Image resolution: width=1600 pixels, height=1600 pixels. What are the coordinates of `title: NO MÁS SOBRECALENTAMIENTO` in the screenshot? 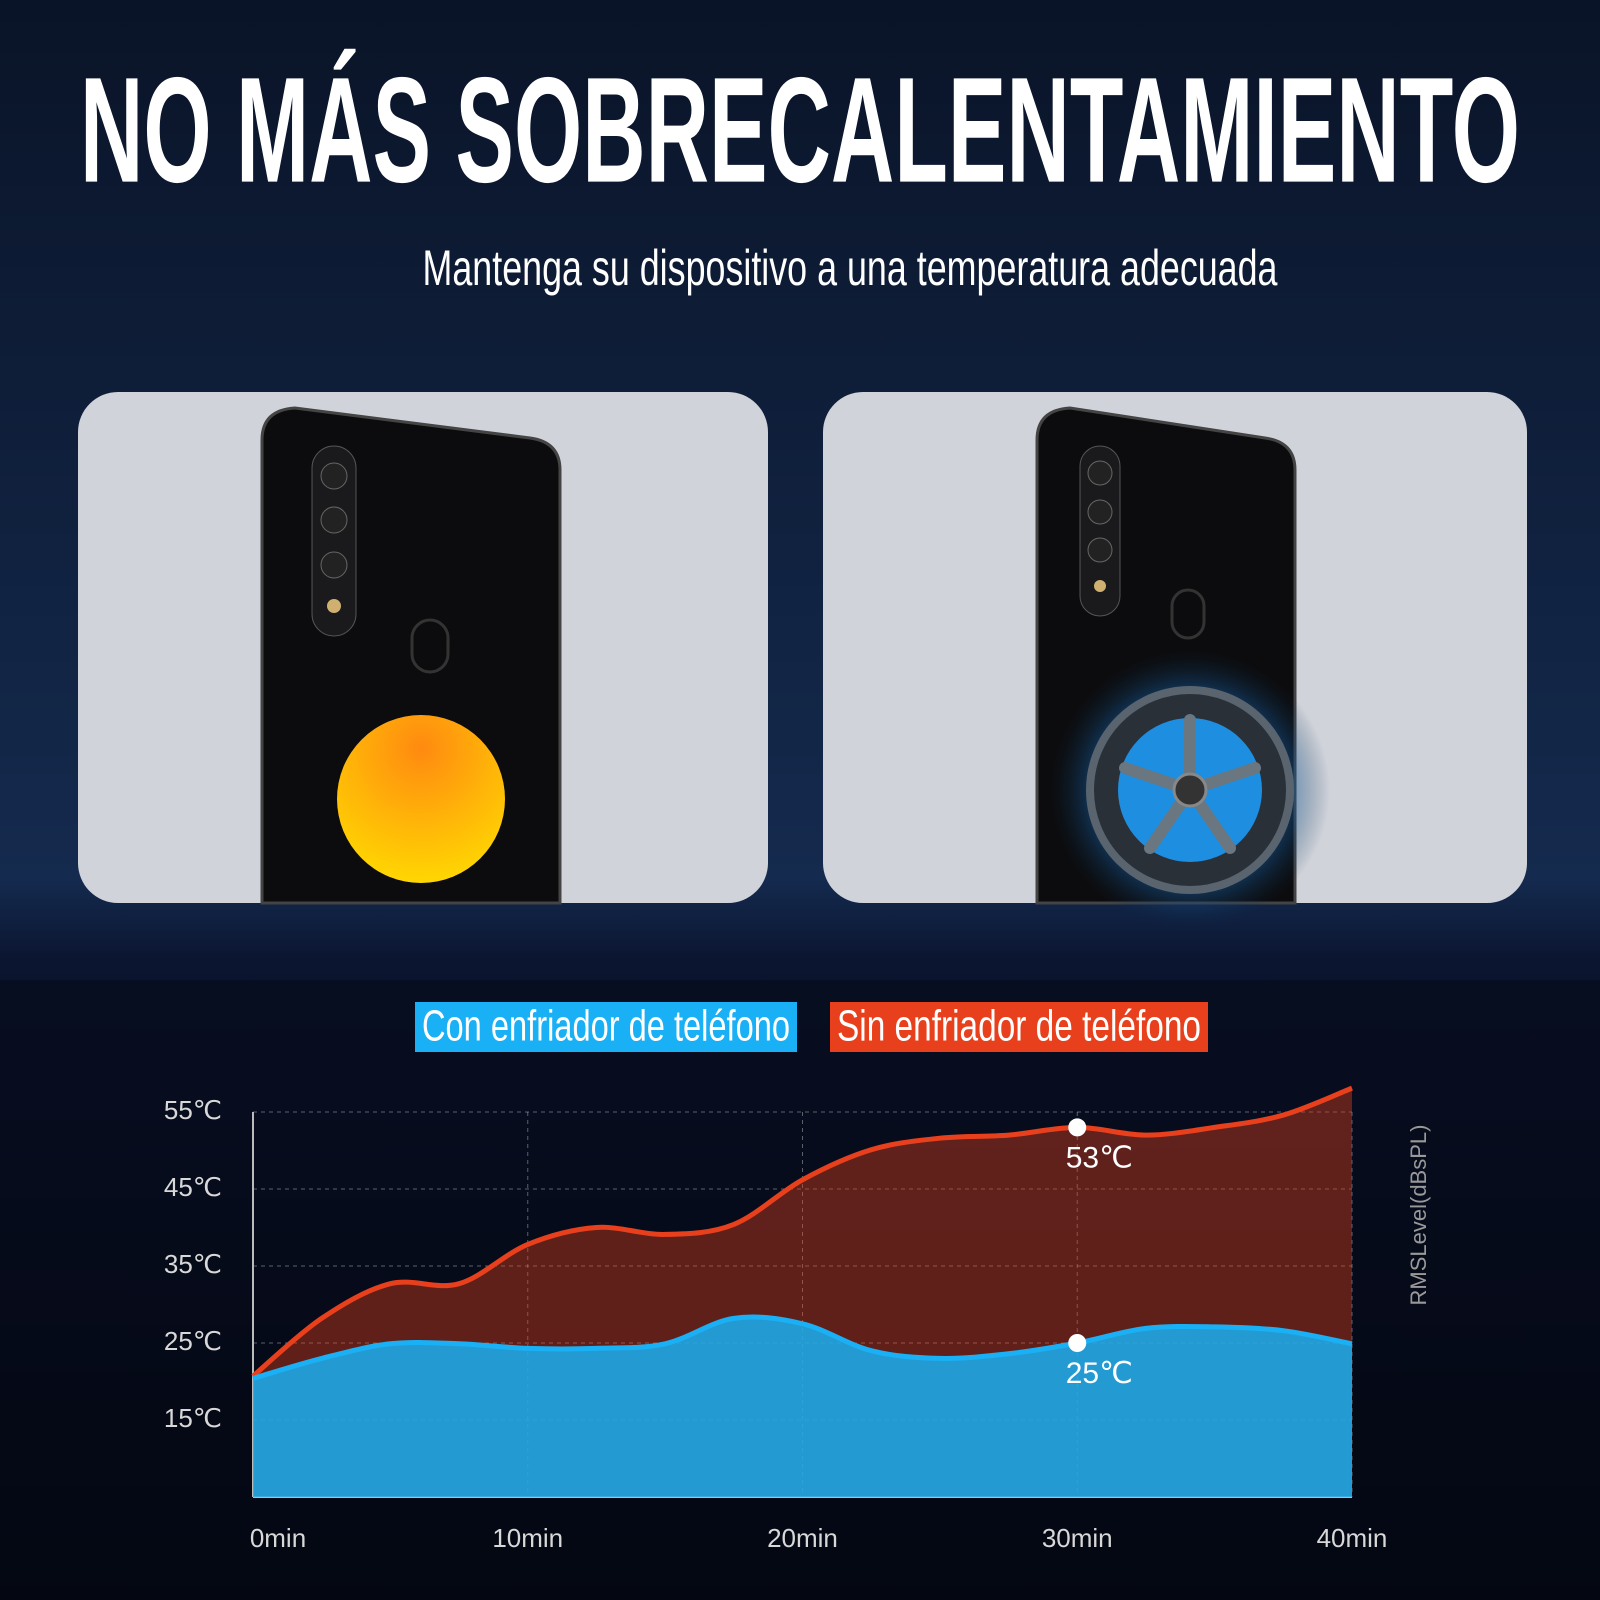 It's located at (800, 130).